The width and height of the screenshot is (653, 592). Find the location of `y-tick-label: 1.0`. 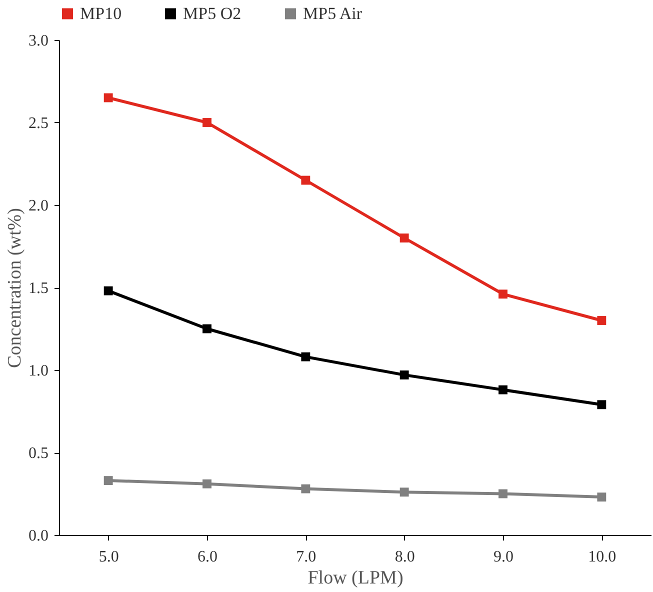

y-tick-label: 1.0 is located at coordinates (38, 371).